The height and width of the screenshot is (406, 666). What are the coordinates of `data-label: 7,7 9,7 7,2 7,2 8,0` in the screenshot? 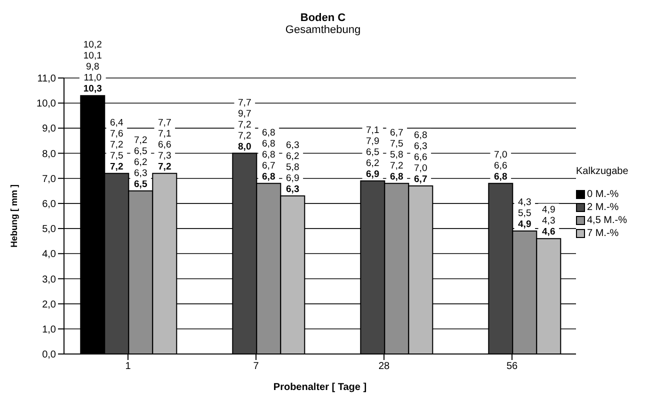 It's located at (245, 124).